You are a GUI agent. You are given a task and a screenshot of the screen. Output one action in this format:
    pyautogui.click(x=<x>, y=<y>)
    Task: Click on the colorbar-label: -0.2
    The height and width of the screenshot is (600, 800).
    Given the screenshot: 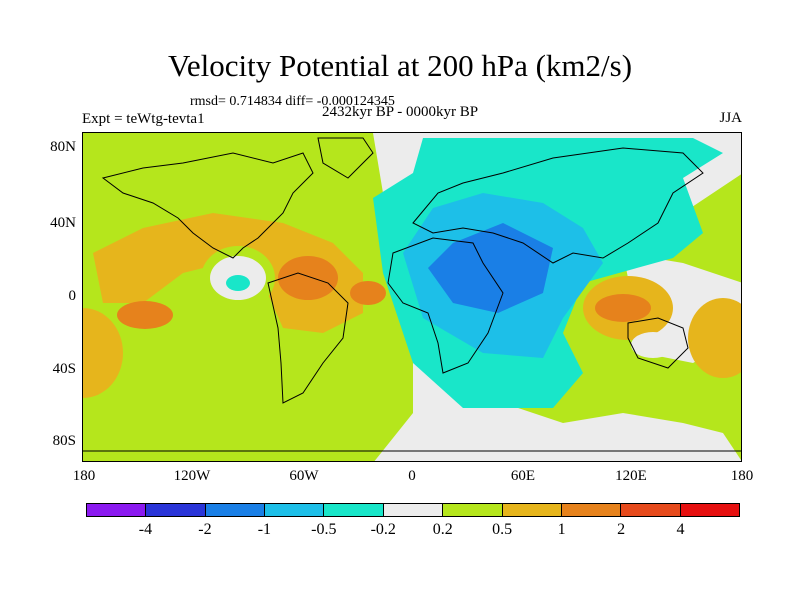 What is the action you would take?
    pyautogui.click(x=383, y=529)
    